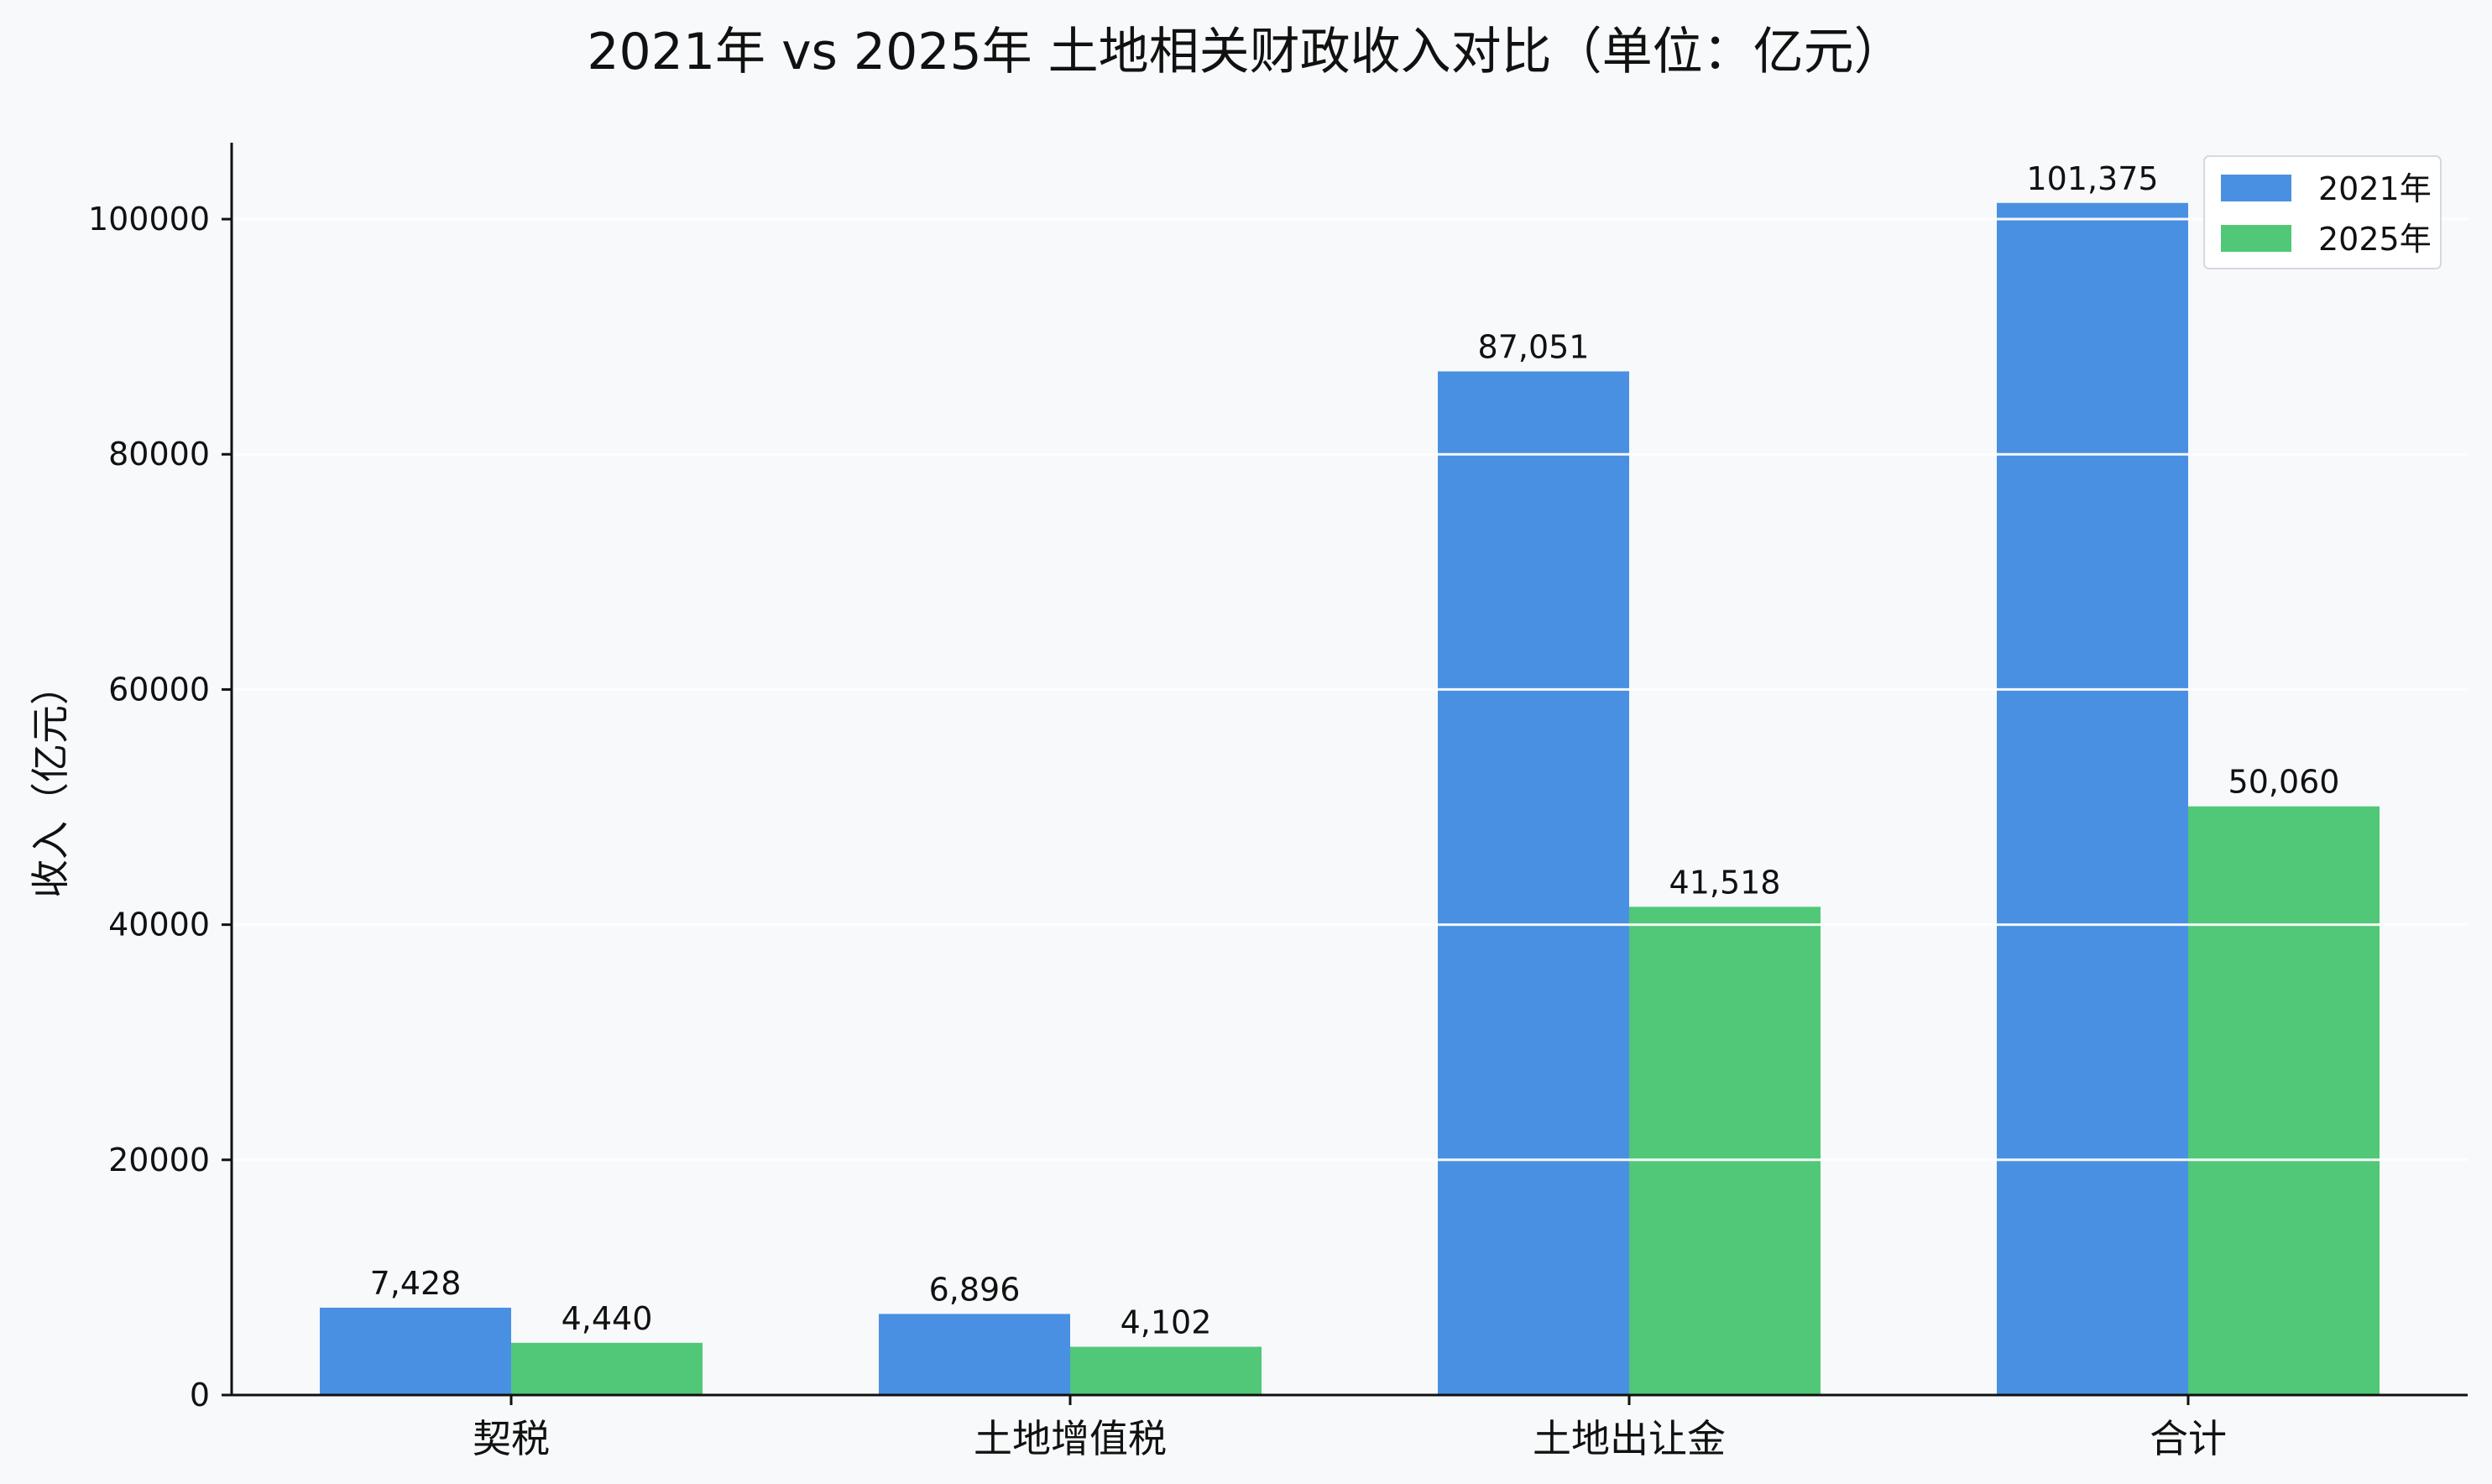 The height and width of the screenshot is (1484, 2492). I want to click on y-tick-label-80000: 80000, so click(159, 454).